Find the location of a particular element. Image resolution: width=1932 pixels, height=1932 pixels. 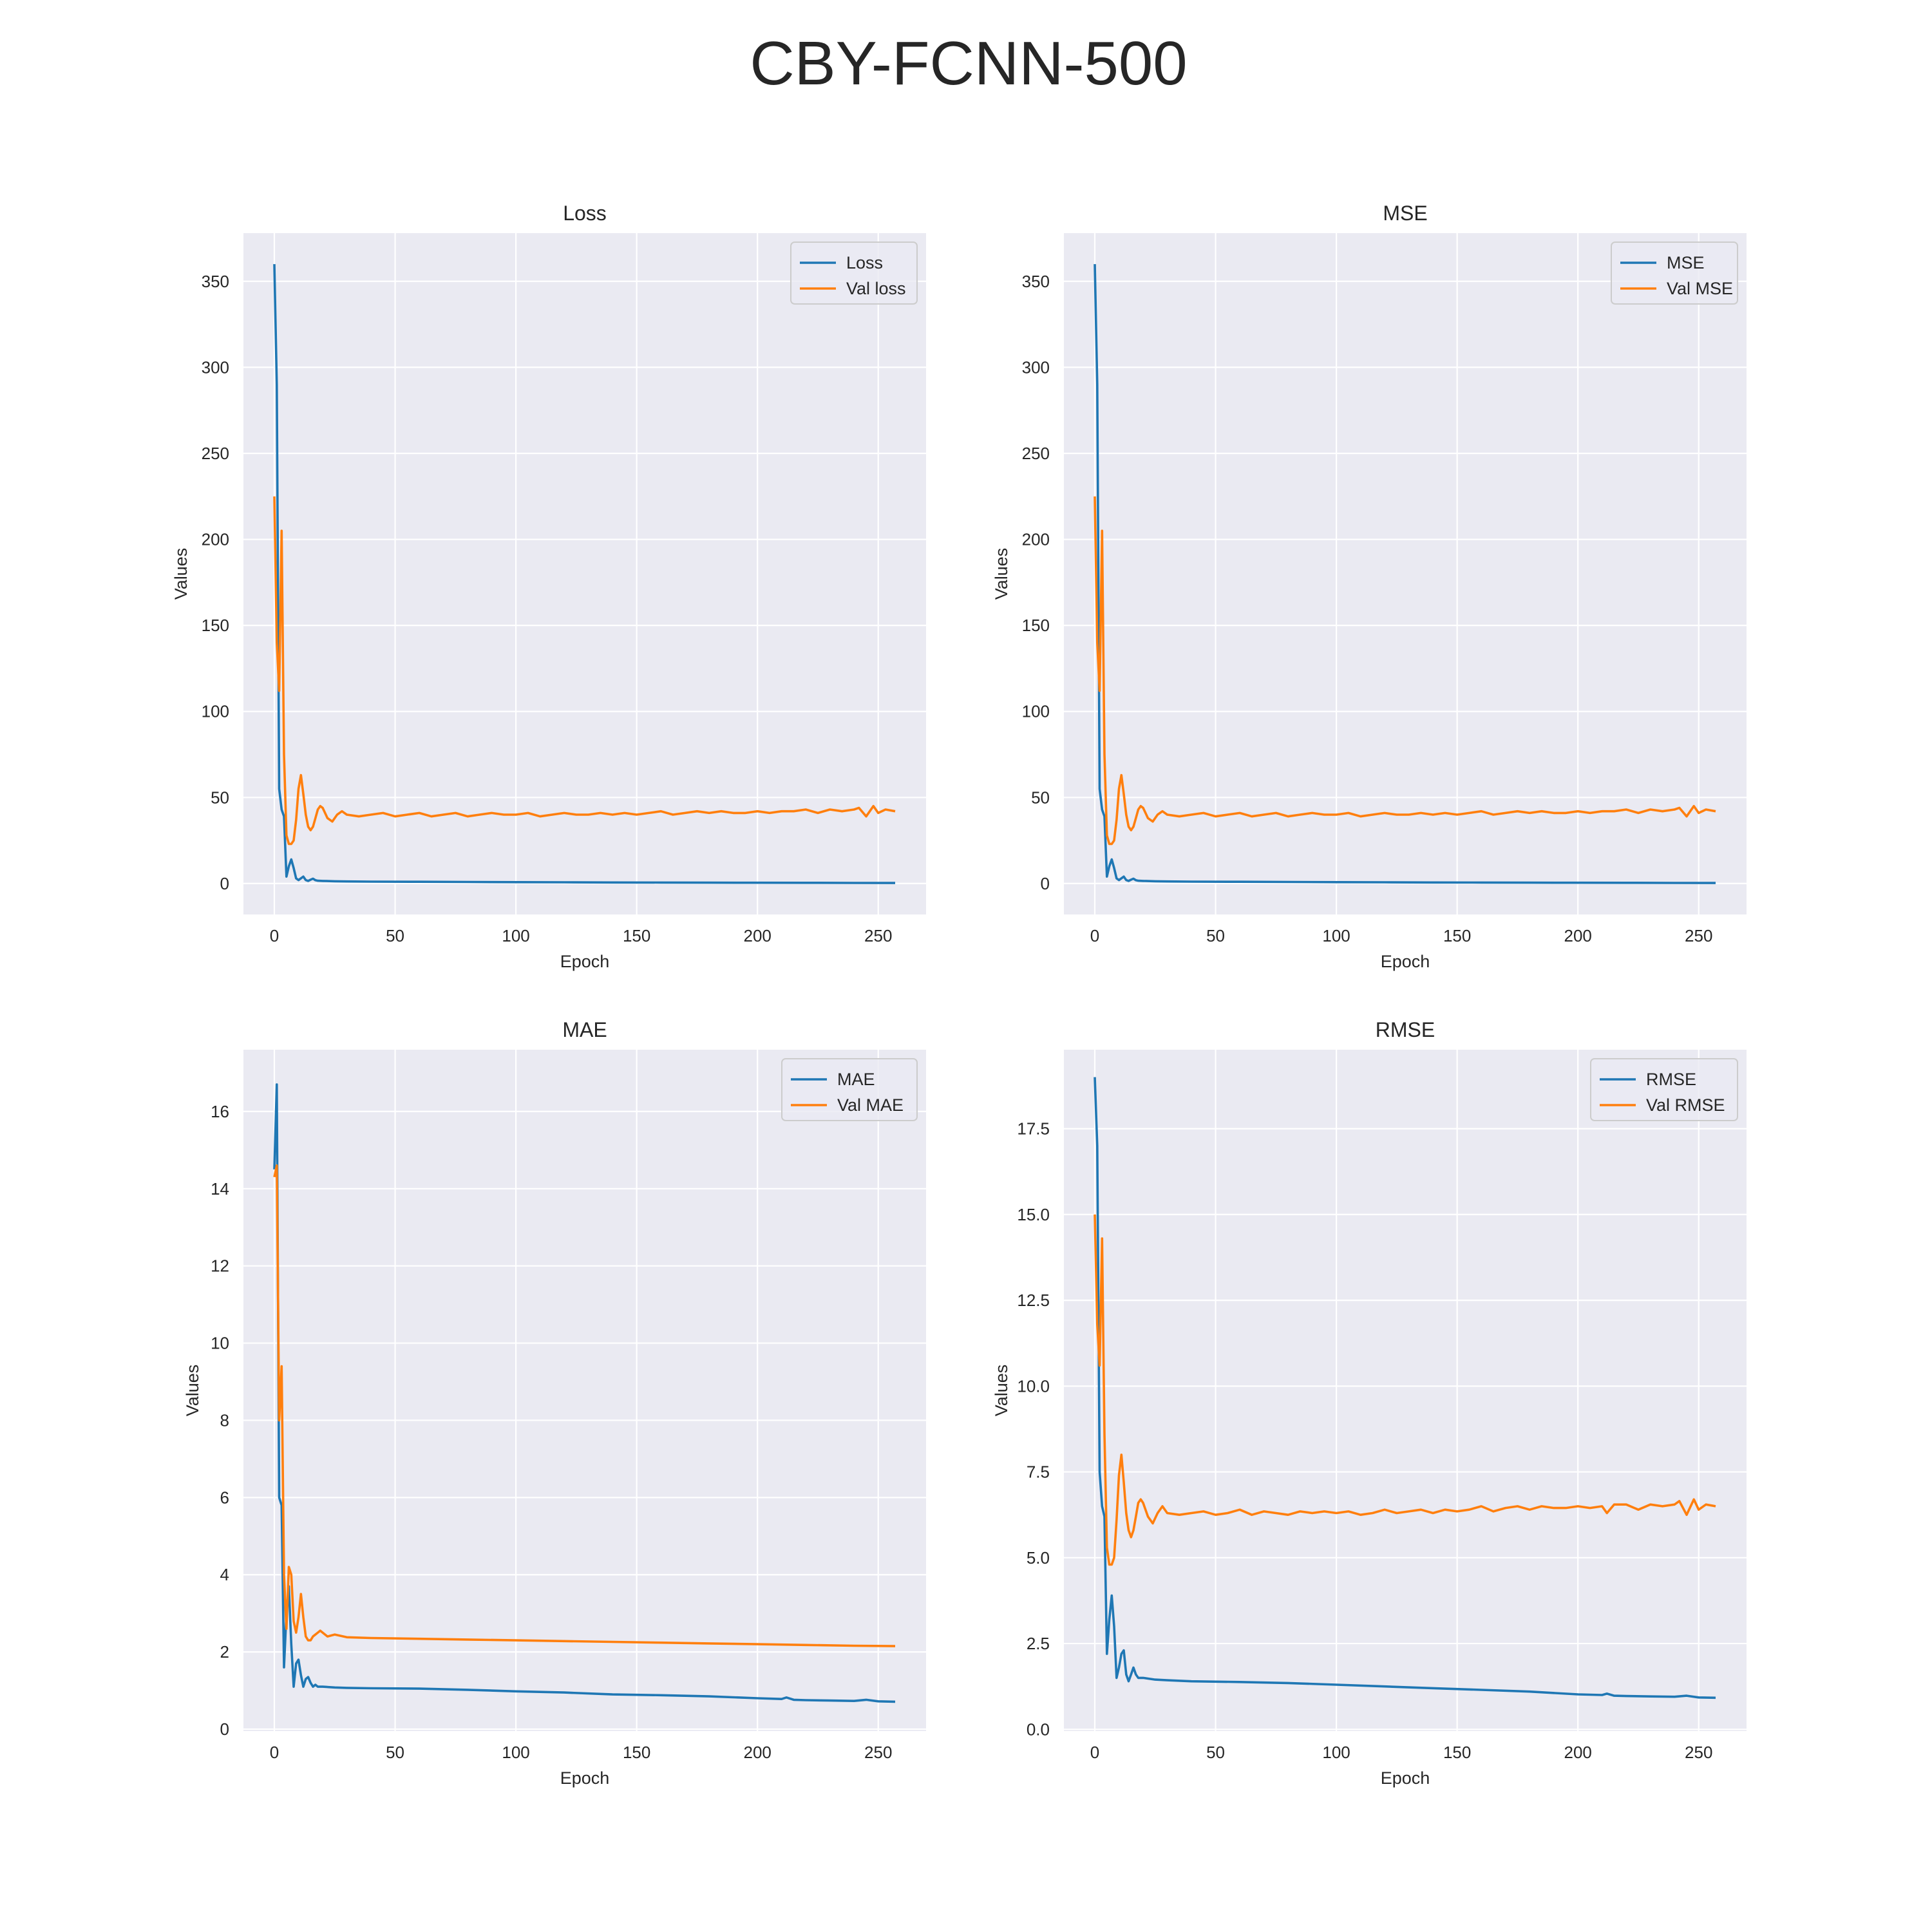

legend: RMSE Val RMSE is located at coordinates (1664, 1090).